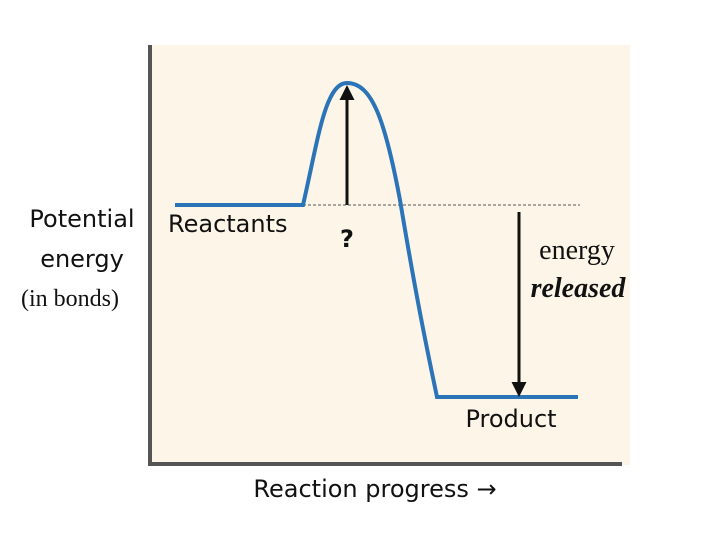 The image size is (720, 540). I want to click on y-label: energy, so click(82, 259).